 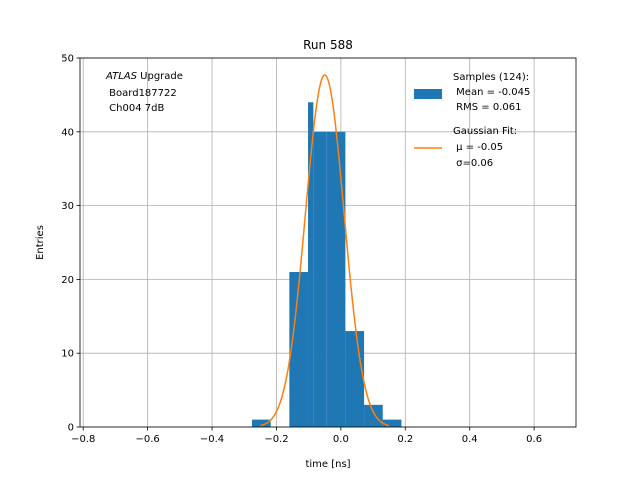 What do you see at coordinates (71, 428) in the screenshot?
I see `y-tick-label: 0` at bounding box center [71, 428].